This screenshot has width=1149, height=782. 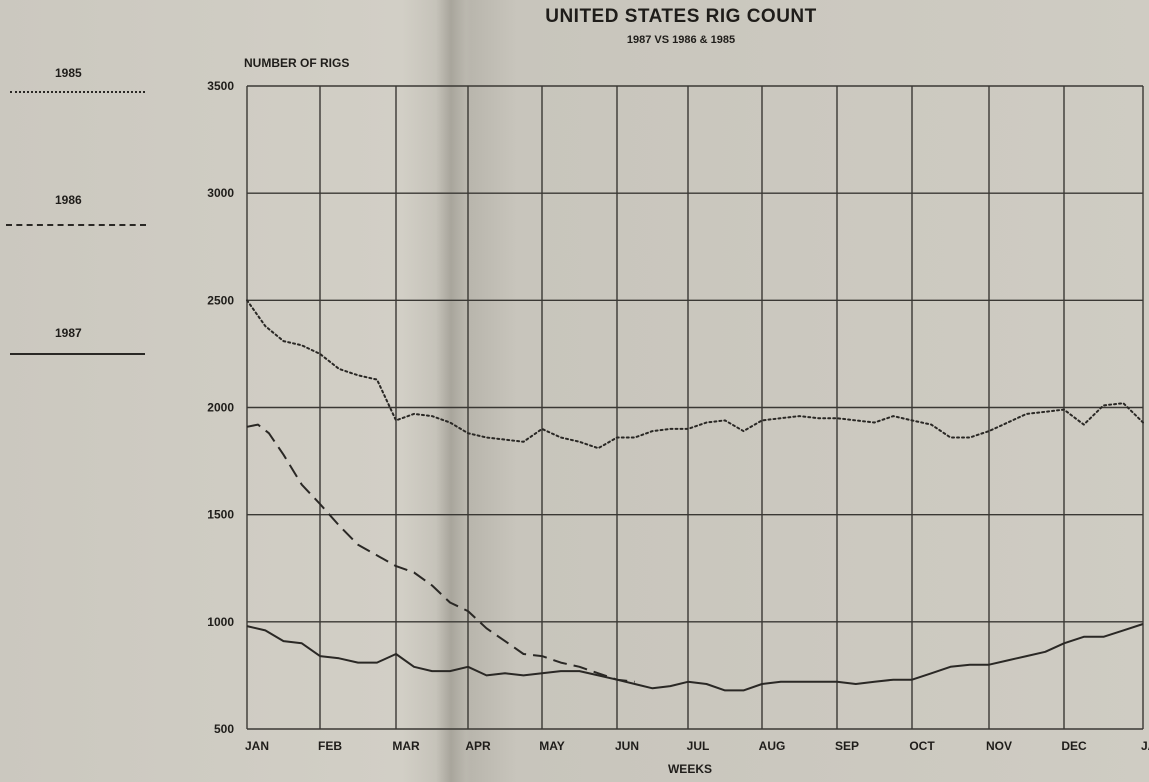 I want to click on y-tick-label: 1500, so click(x=220, y=515).